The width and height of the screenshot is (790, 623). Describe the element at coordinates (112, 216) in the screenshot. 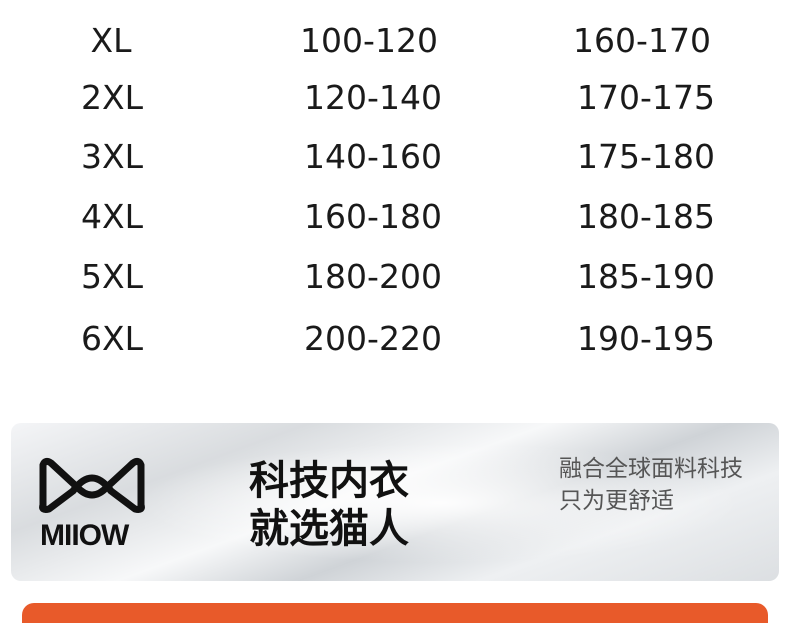

I see `size-cell: 4XL` at that location.